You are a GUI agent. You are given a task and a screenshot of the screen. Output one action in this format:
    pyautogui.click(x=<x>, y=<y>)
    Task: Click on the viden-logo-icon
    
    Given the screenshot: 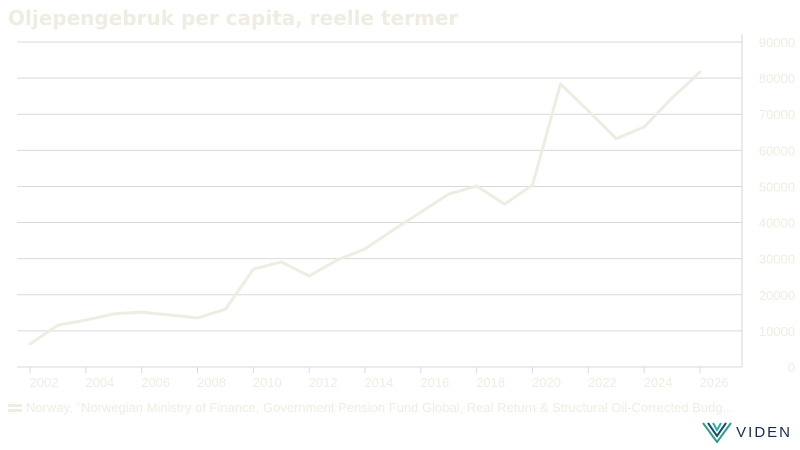 What is the action you would take?
    pyautogui.click(x=717, y=432)
    